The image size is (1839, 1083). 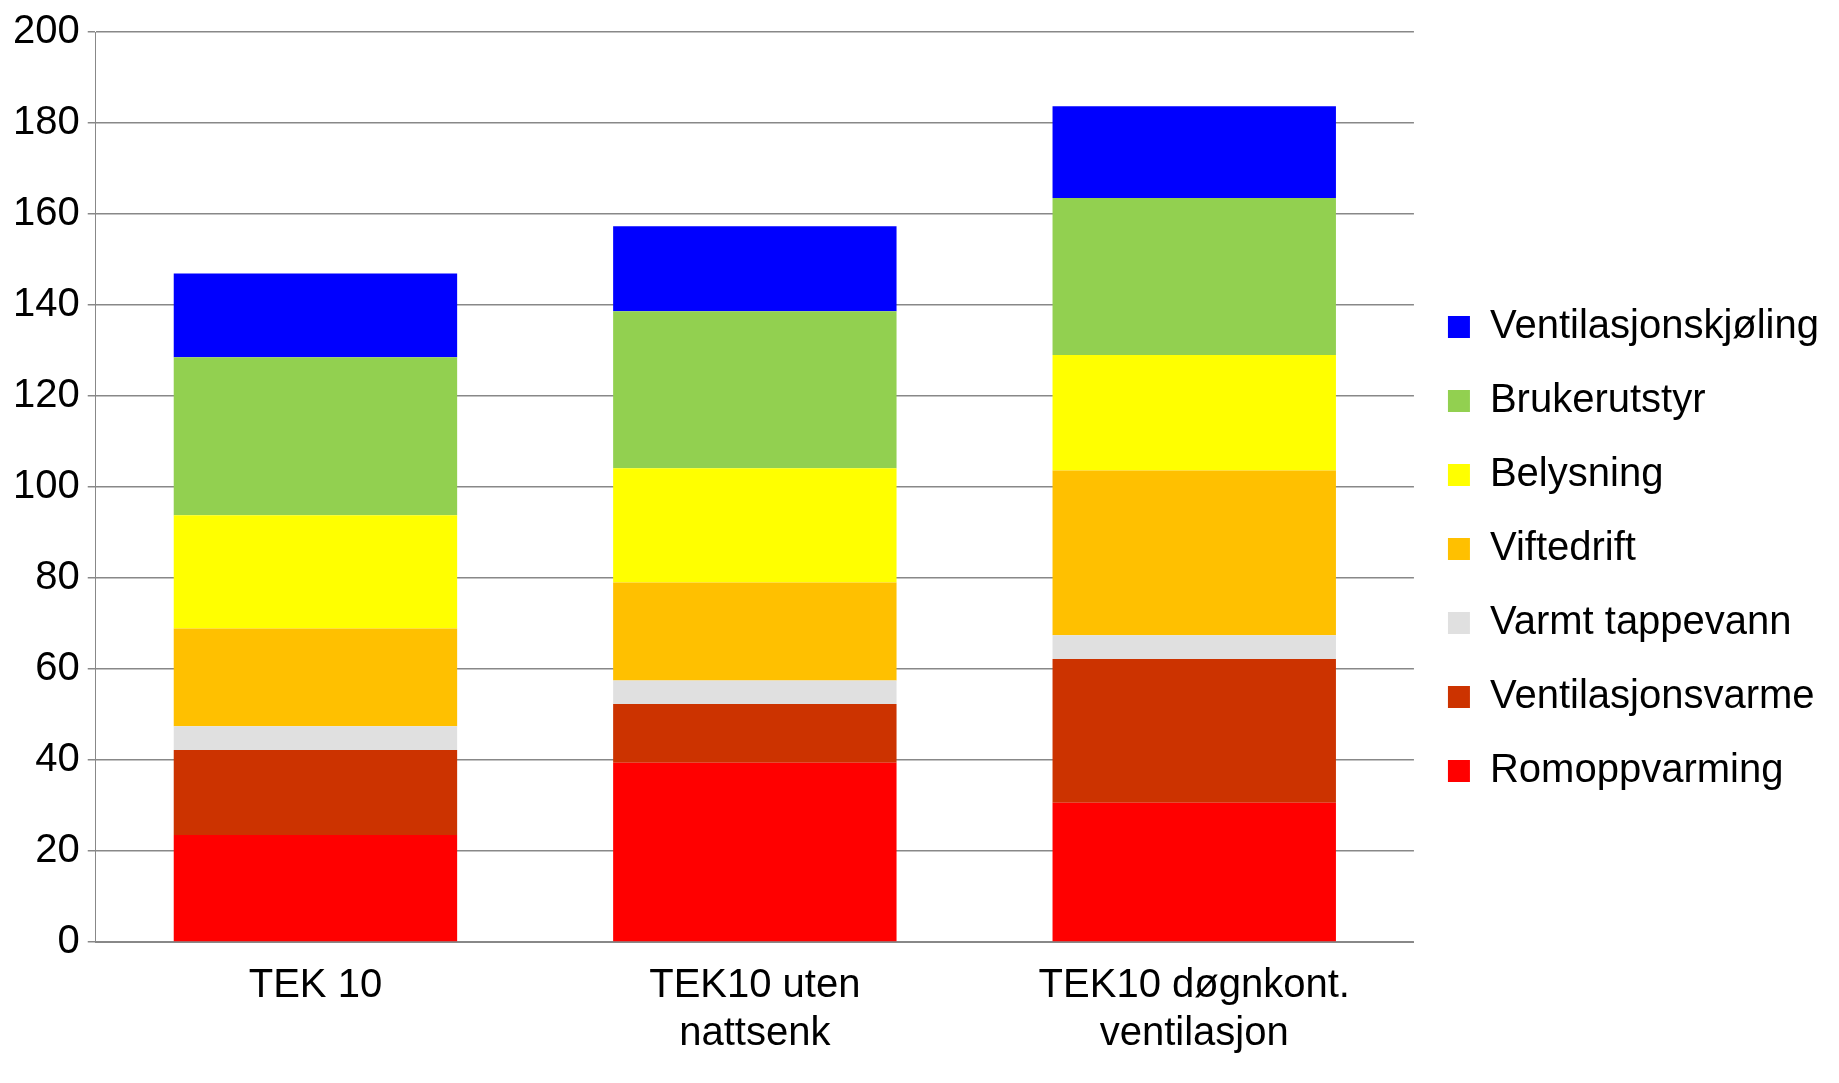 What do you see at coordinates (1652, 694) in the screenshot?
I see `legend-label: Ventilasjonsvarme` at bounding box center [1652, 694].